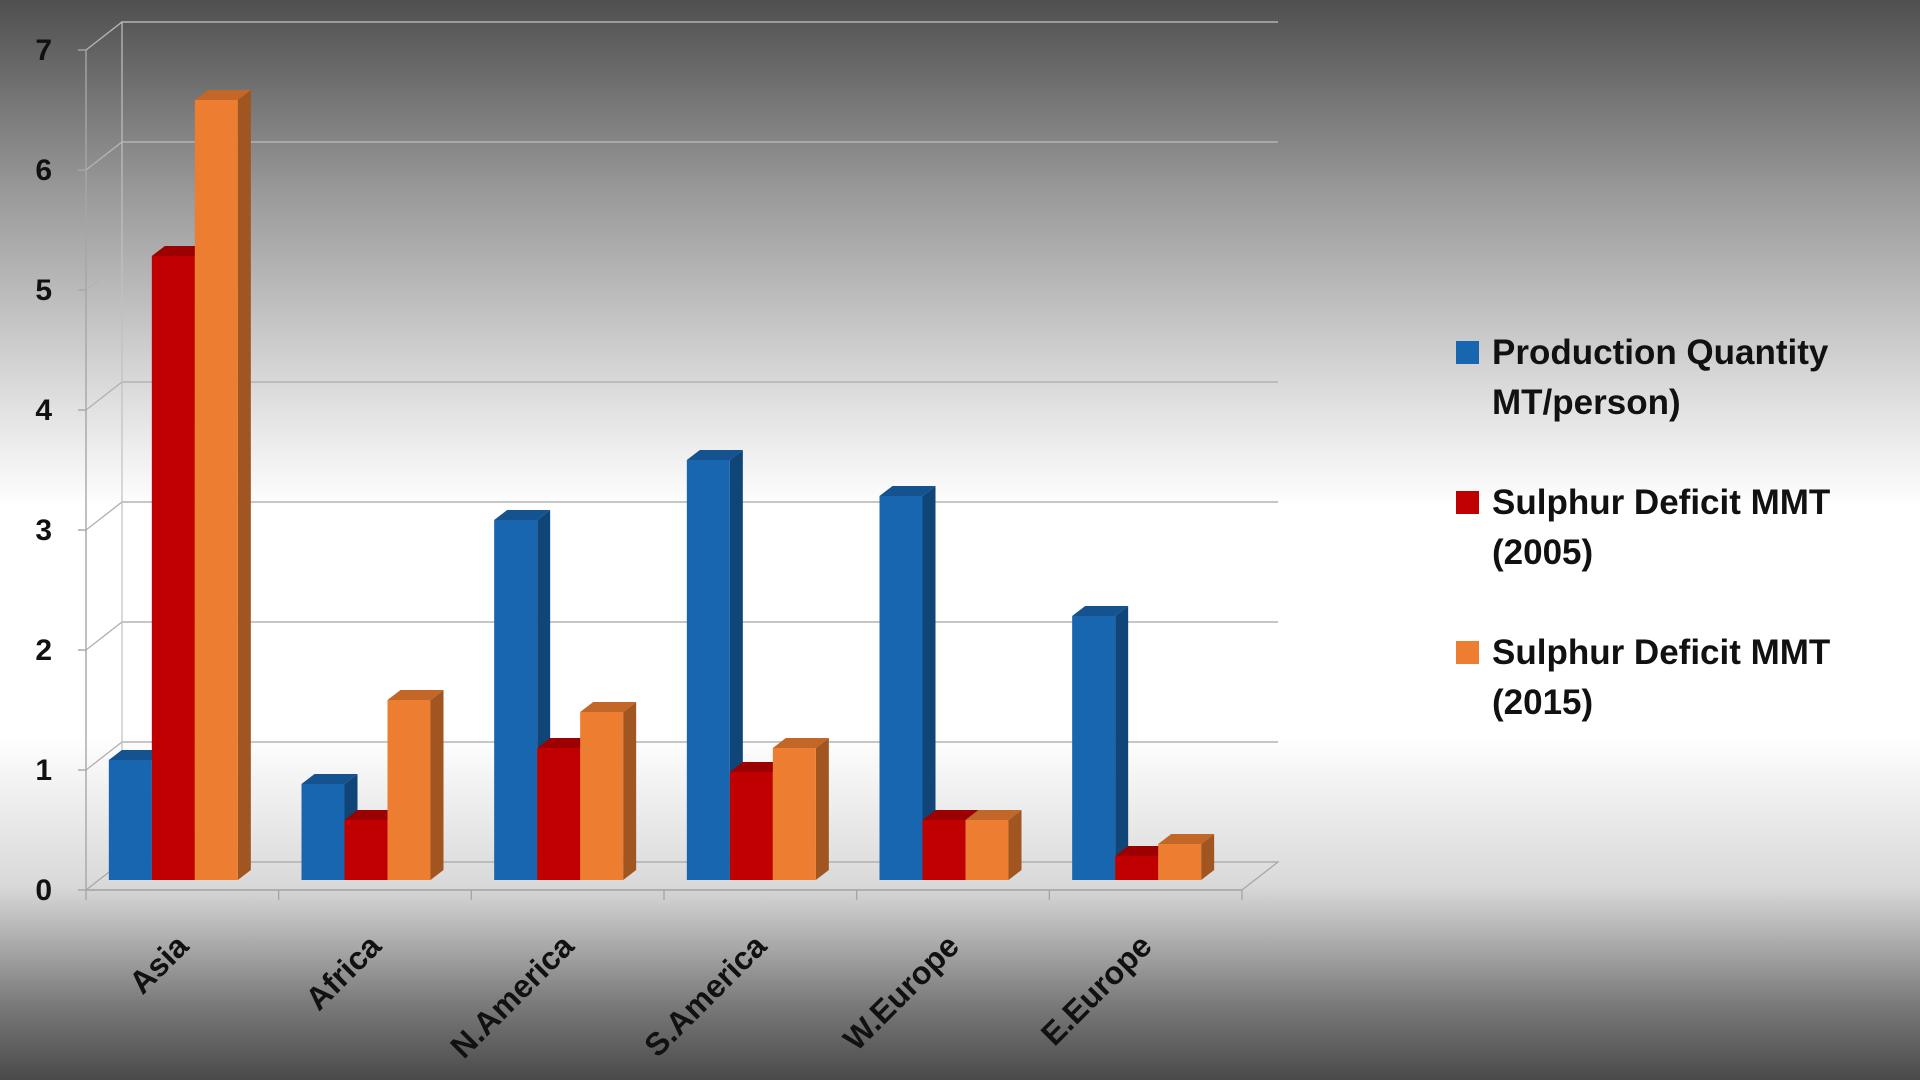  I want to click on y-tick-label: 2, so click(43, 650).